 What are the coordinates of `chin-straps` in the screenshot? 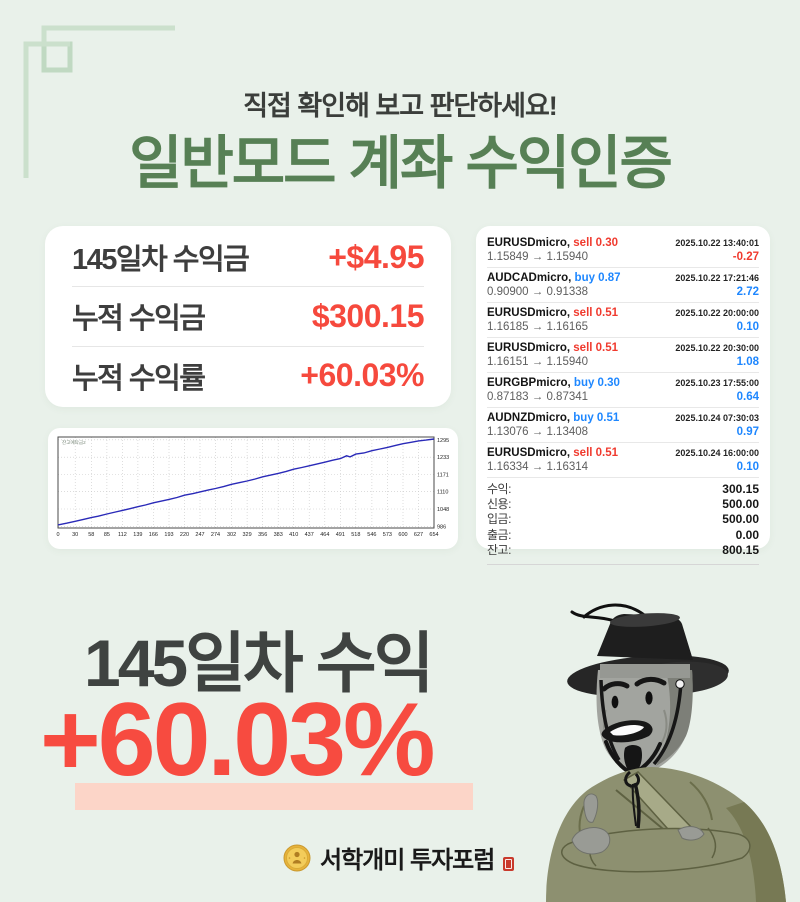 It's located at (642, 722).